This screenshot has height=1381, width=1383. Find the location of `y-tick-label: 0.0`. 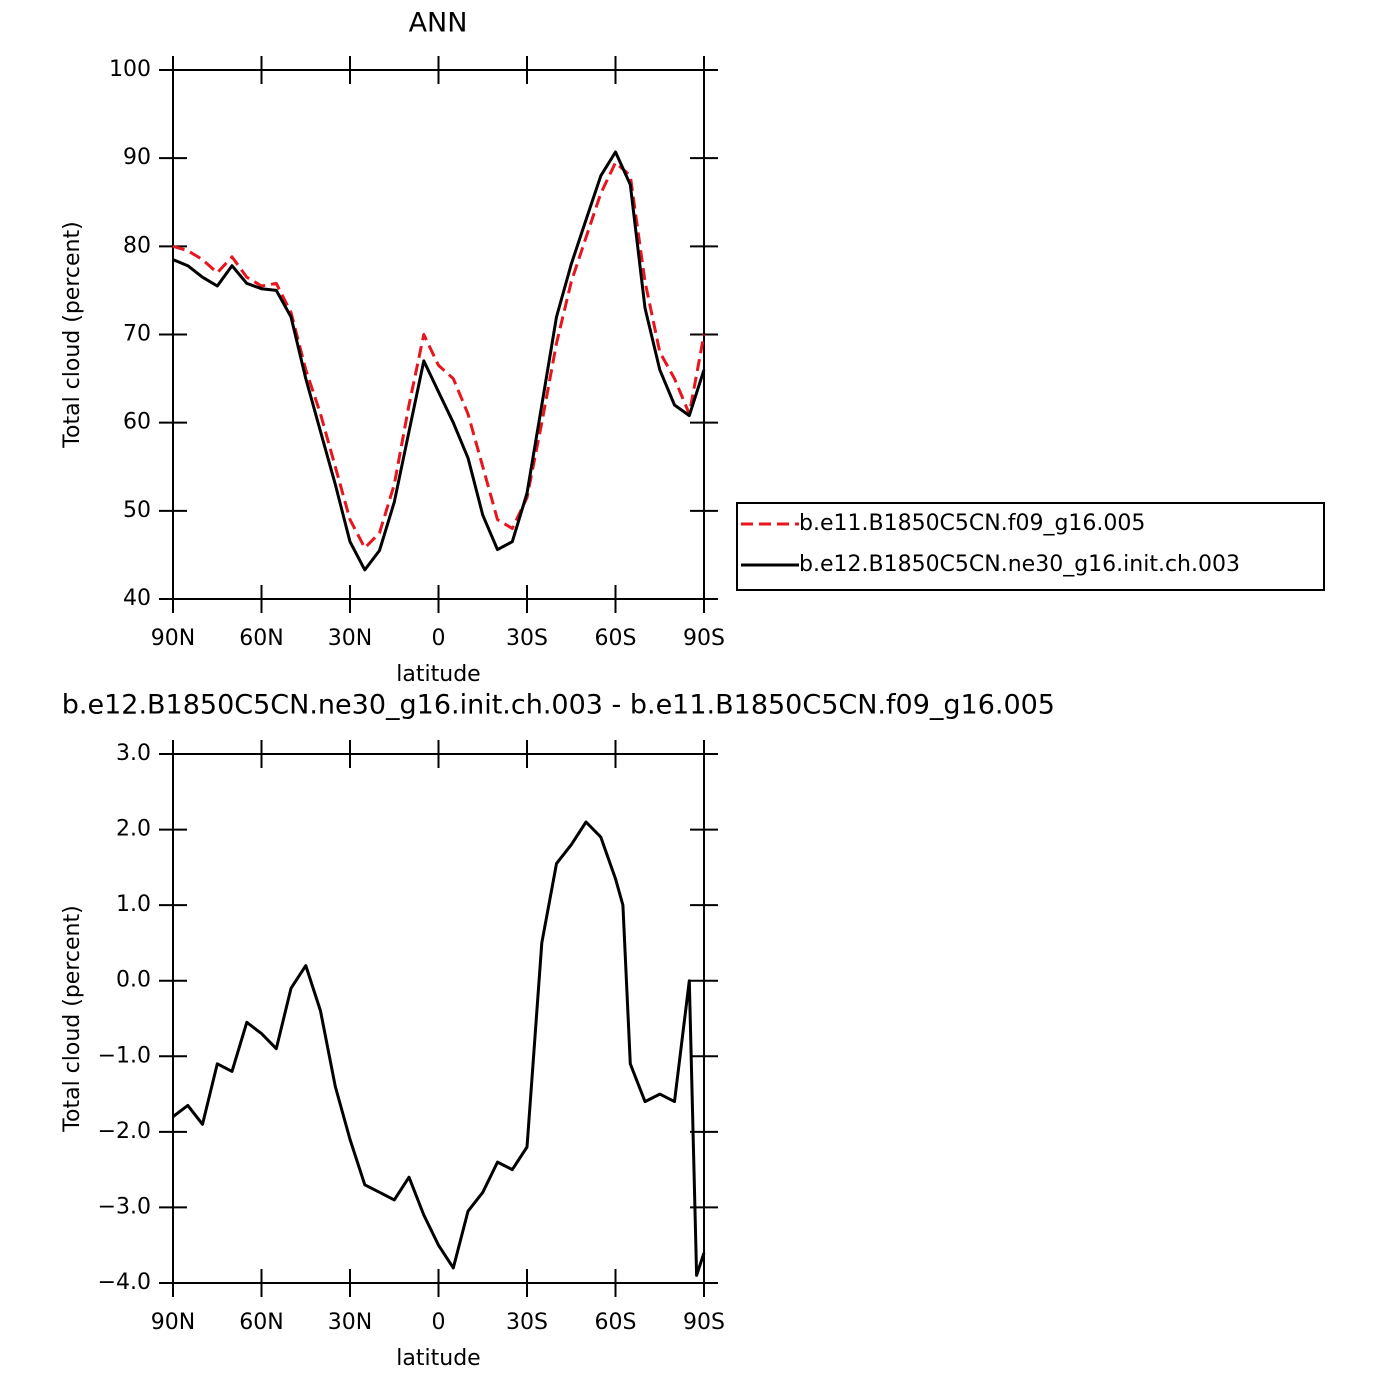

y-tick-label: 0.0 is located at coordinates (133, 980).